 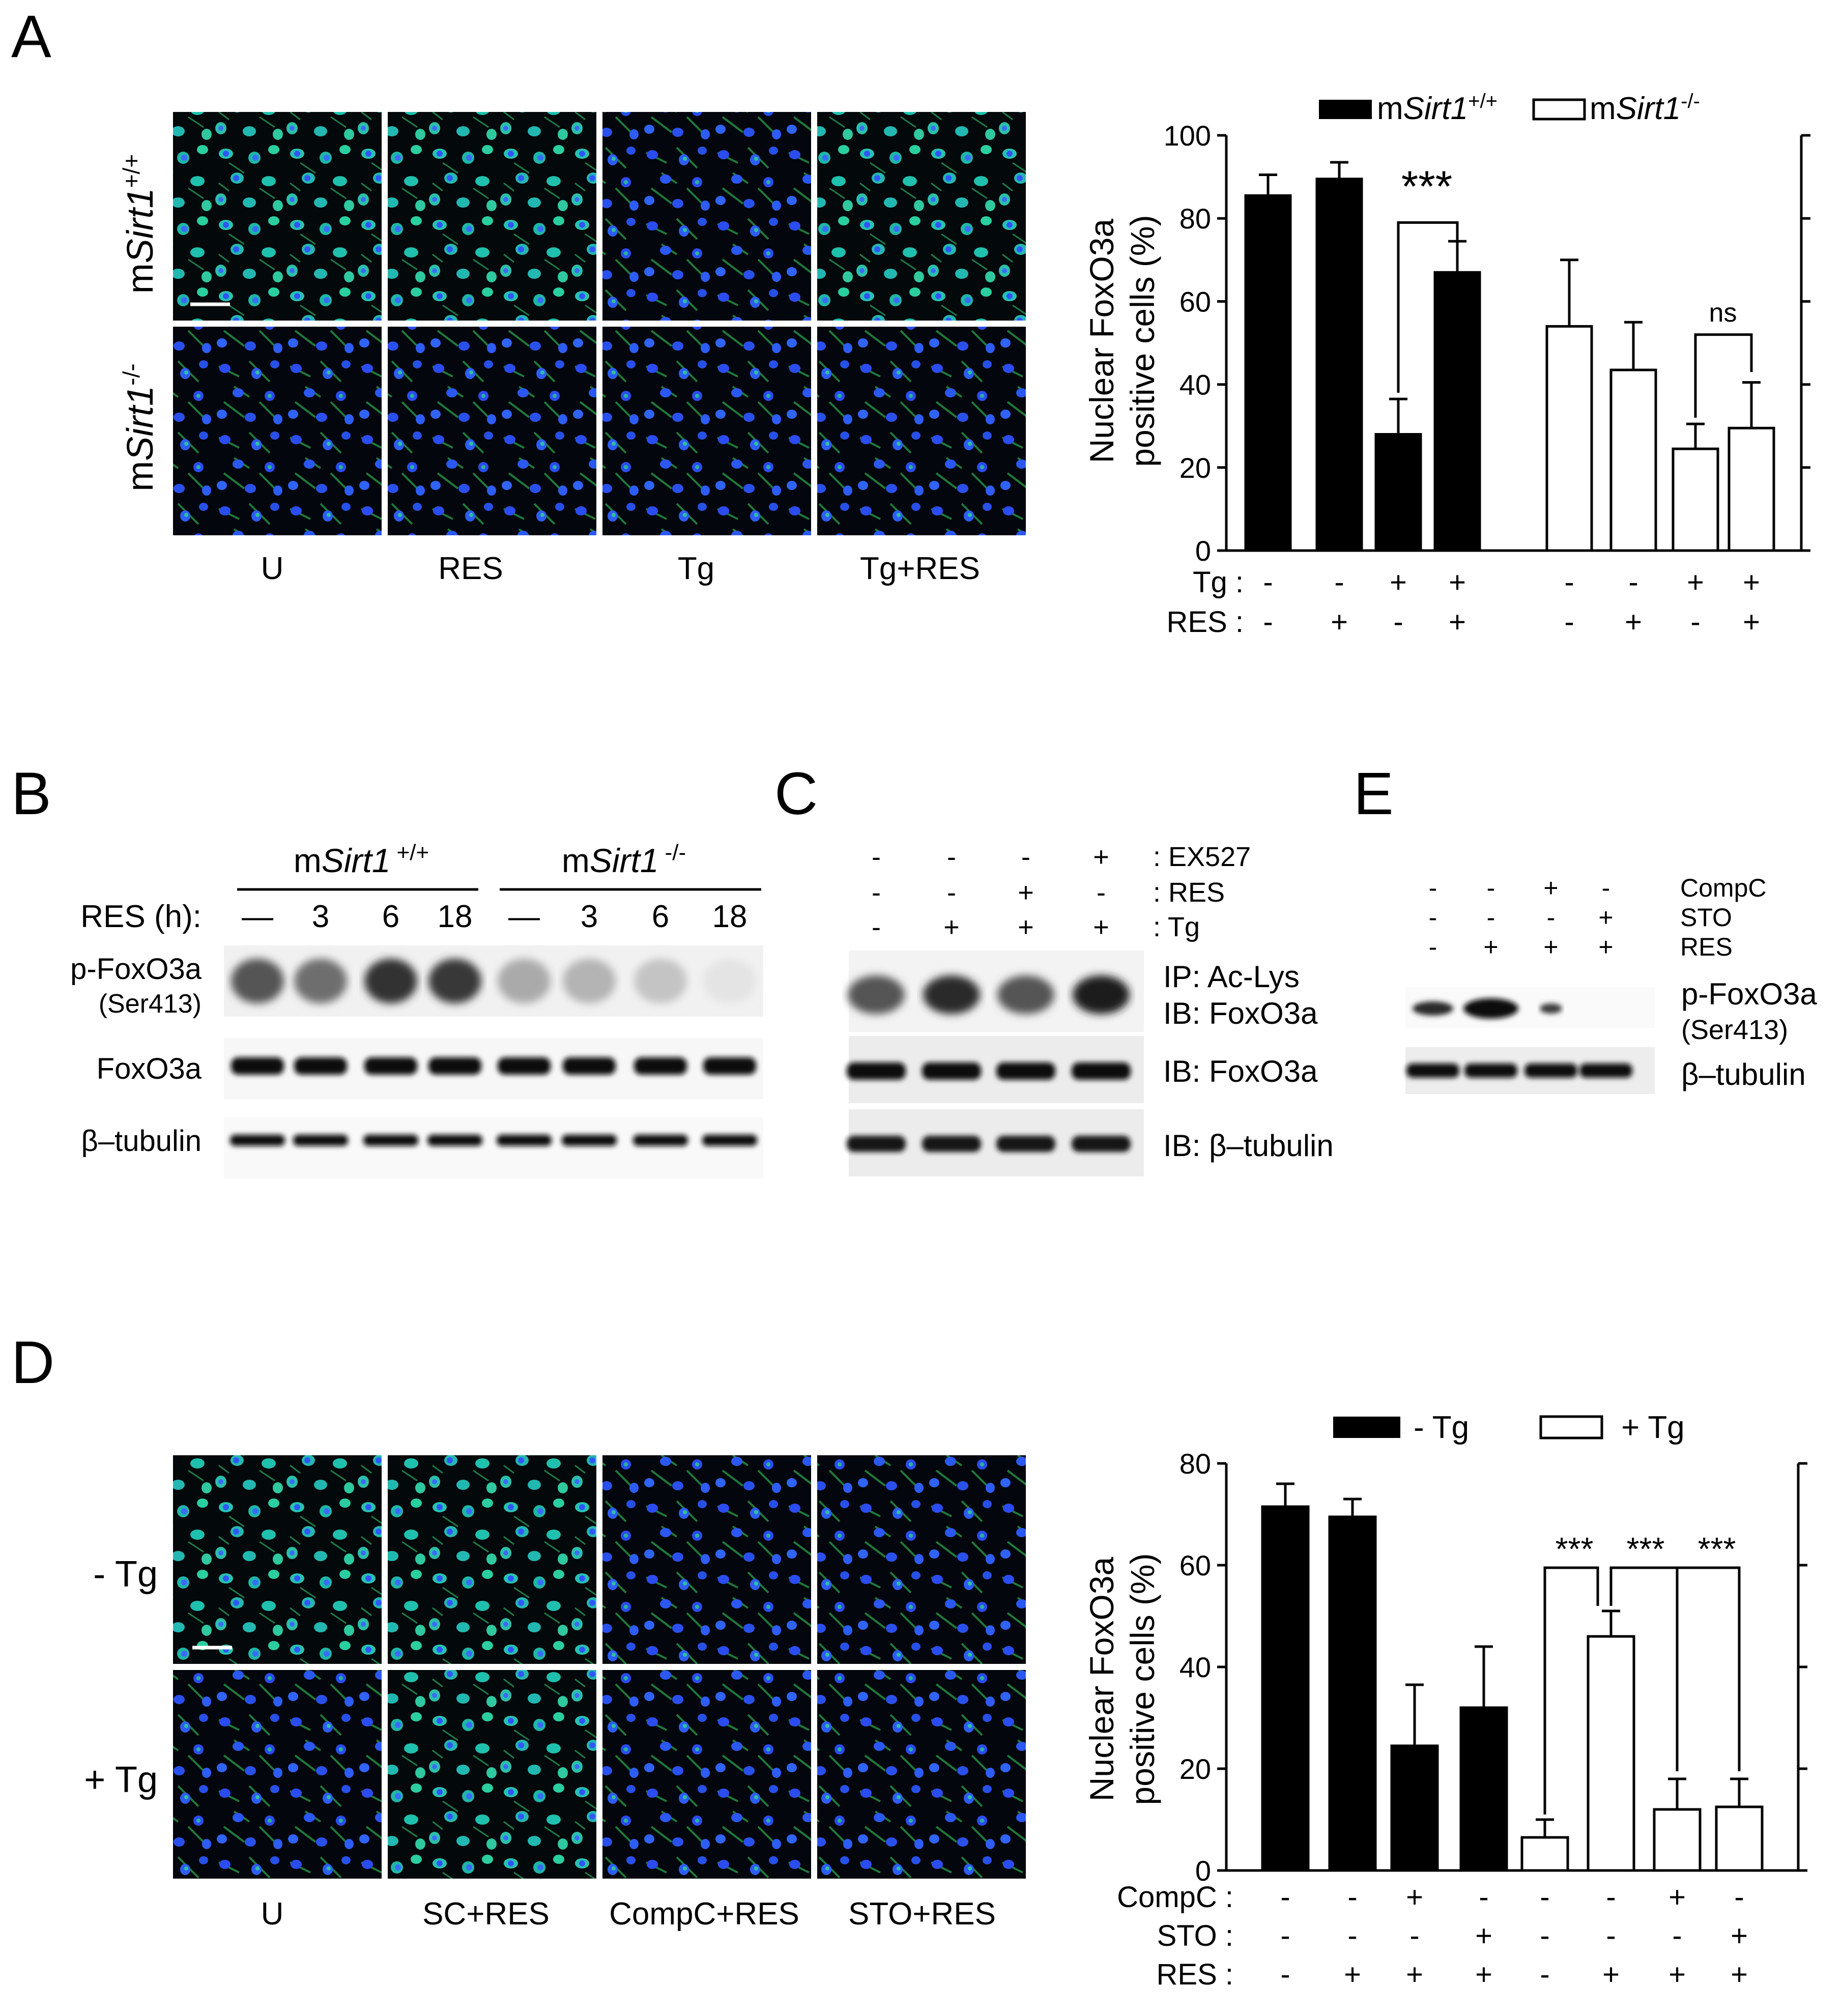 What do you see at coordinates (471, 568) in the screenshot?
I see `panel-a-col-label-2: RES` at bounding box center [471, 568].